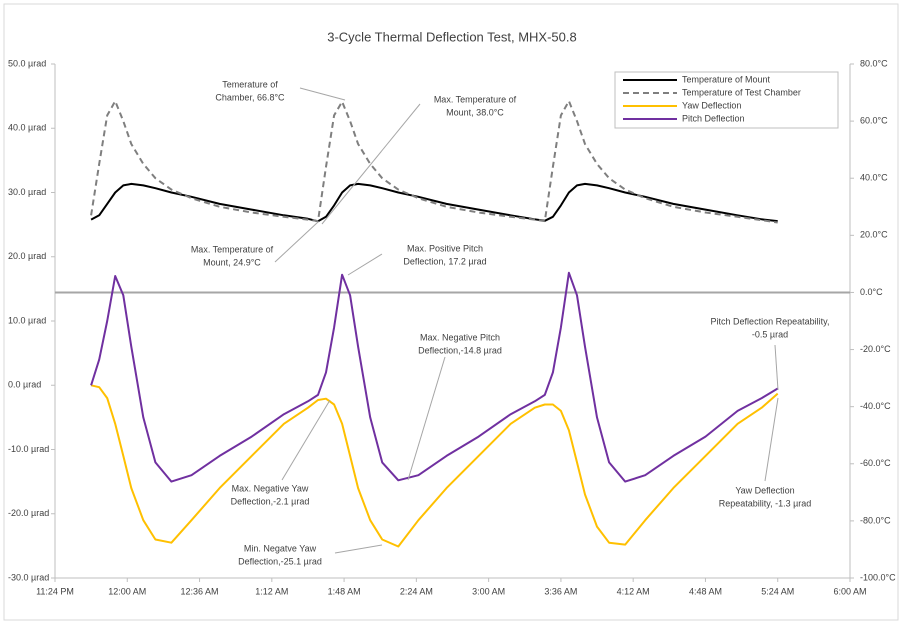 This screenshot has width=905, height=628. I want to click on y-tick-label: 40.0 µrad, so click(27, 128).